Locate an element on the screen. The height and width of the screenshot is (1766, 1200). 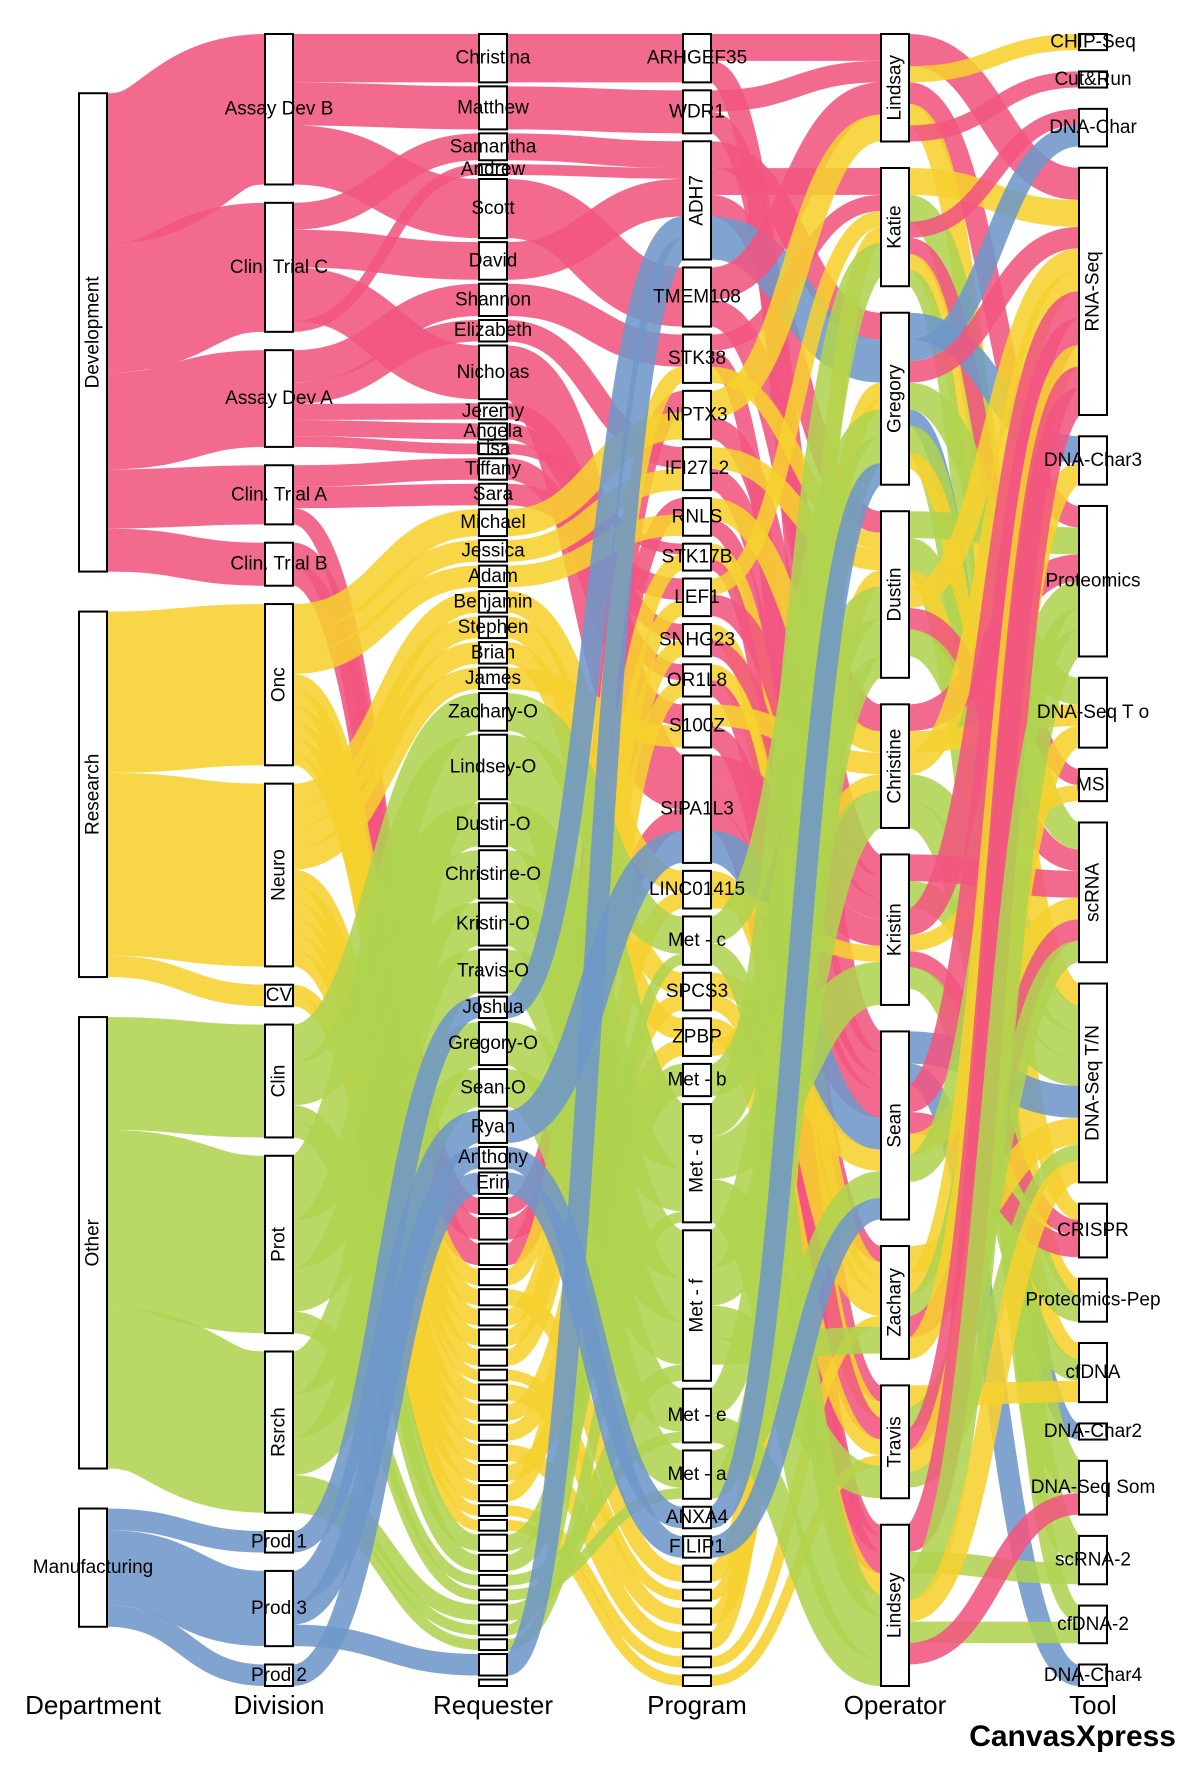
node: Dustin is located at coordinates (895, 594).